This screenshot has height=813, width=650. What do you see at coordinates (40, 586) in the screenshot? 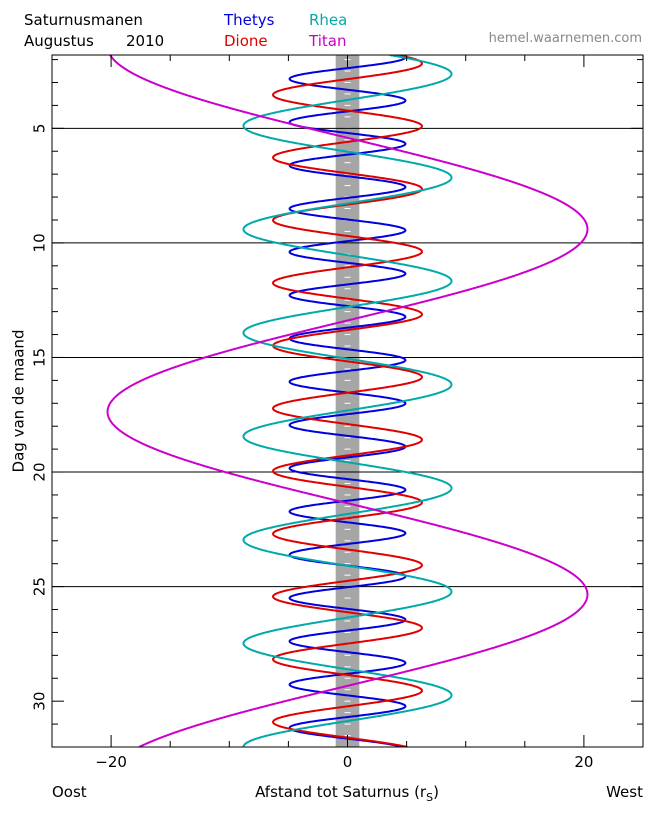
I see `y-tick-label: 25` at bounding box center [40, 586].